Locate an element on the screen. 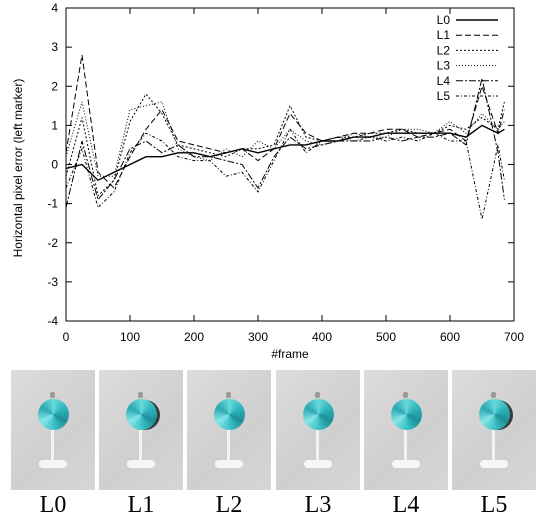  marker-thumbnail-l5 is located at coordinates (494, 430).